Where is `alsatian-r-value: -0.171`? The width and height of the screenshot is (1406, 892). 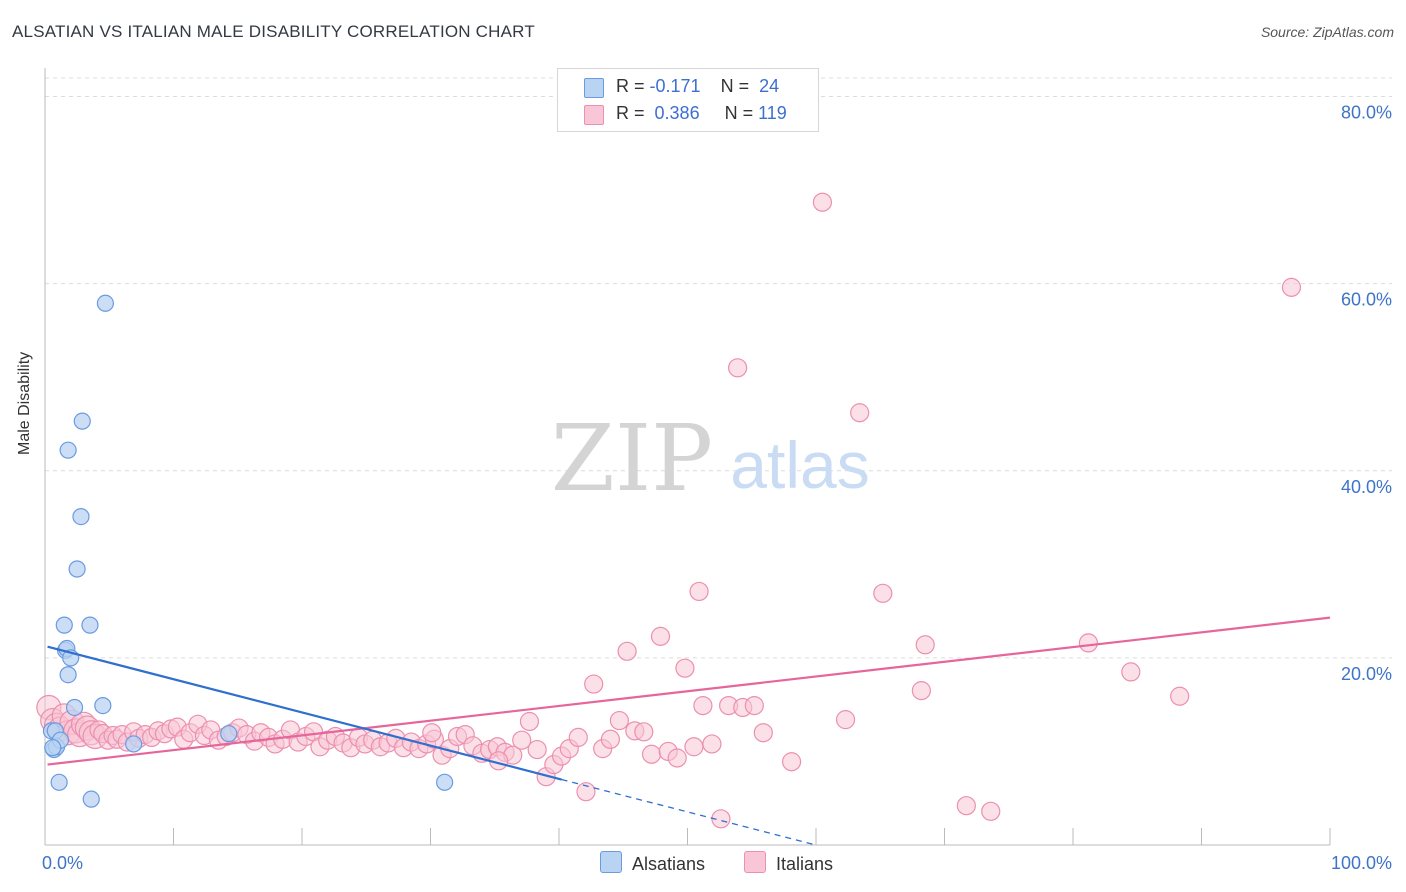 alsatian-r-value: -0.171 is located at coordinates (675, 86).